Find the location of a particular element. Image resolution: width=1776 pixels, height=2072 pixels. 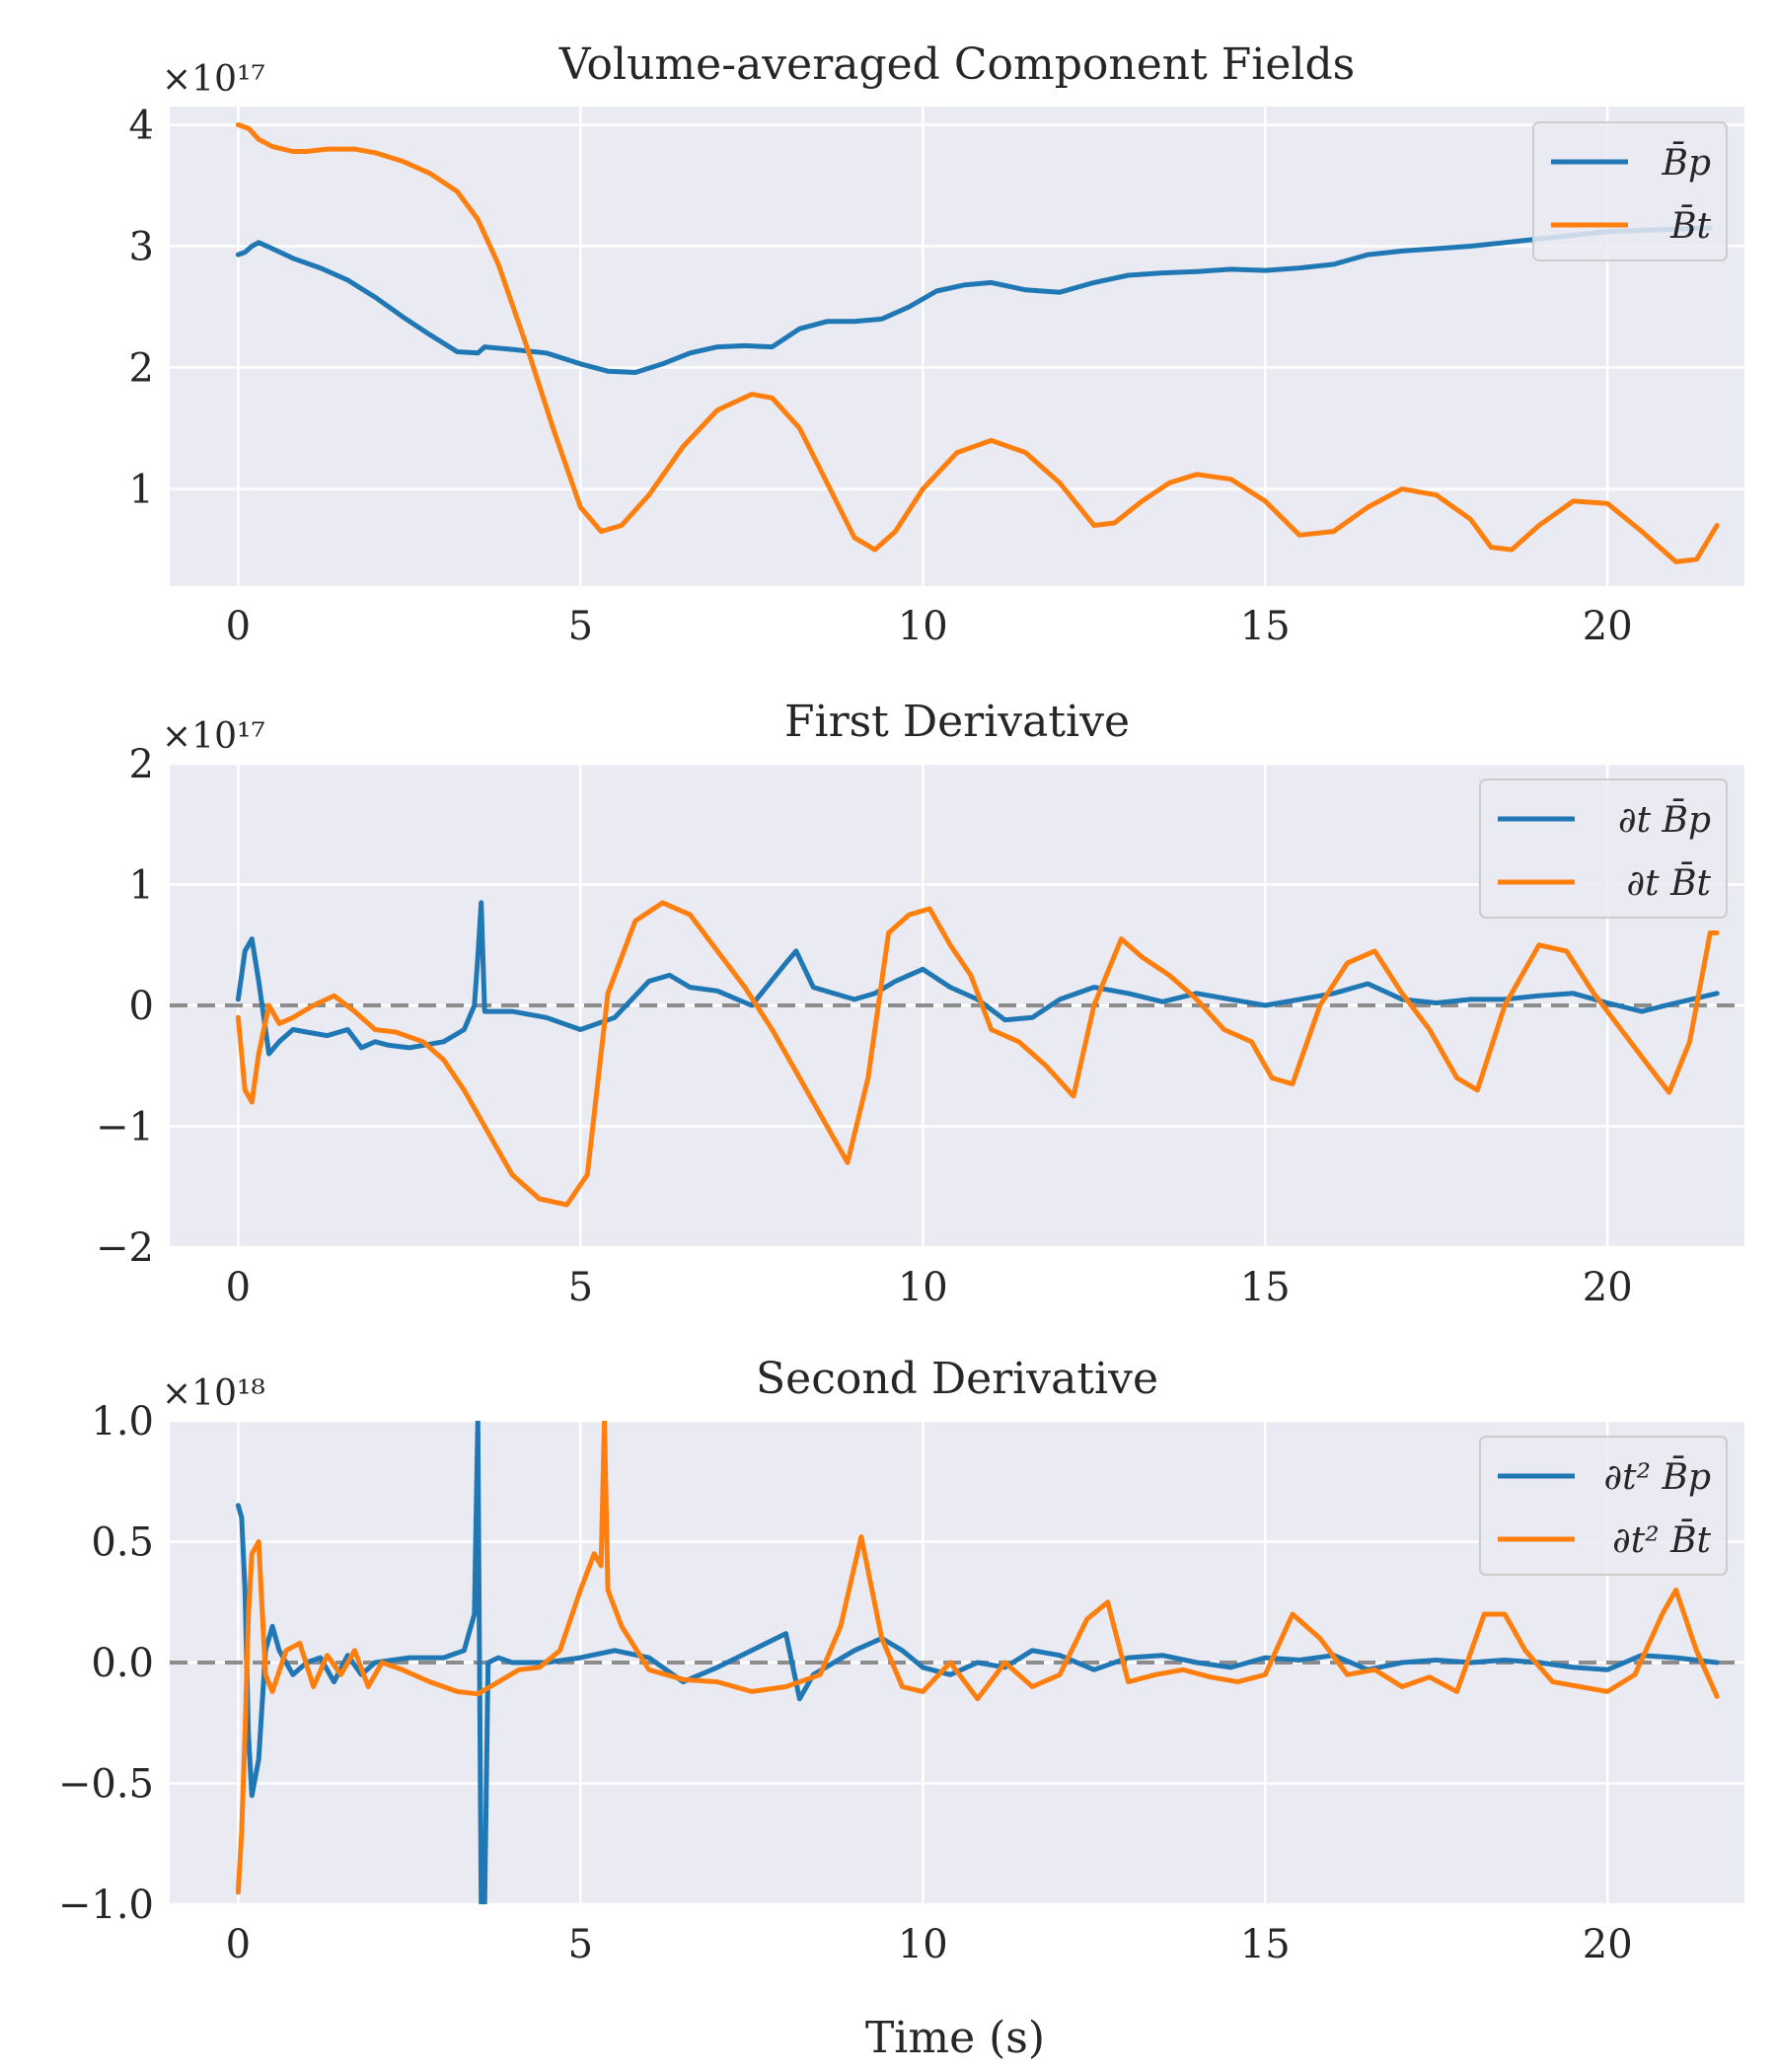

chart-title: Second Derivative is located at coordinates (957, 1379).